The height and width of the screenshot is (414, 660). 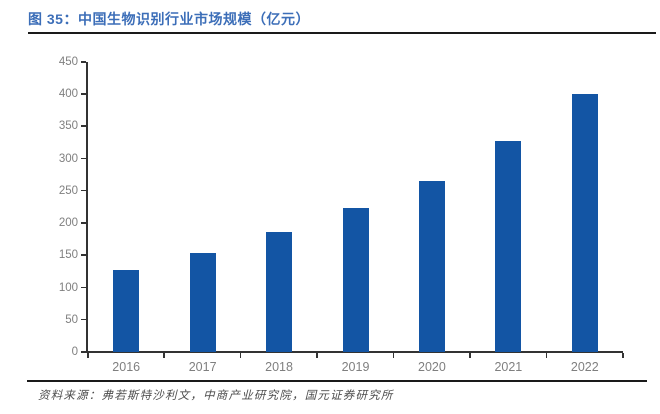 What do you see at coordinates (216, 396) in the screenshot?
I see `source-note: 资料来源：弗若斯特沙利文，中商产业研究院，国元证券研究所` at bounding box center [216, 396].